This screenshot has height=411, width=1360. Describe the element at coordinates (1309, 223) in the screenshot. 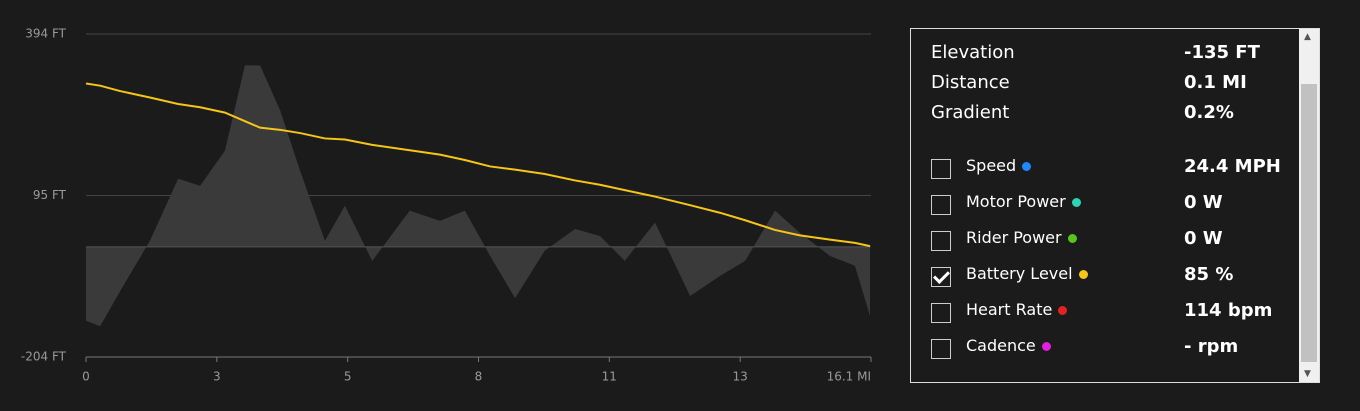

I see `scroll-thumb` at that location.